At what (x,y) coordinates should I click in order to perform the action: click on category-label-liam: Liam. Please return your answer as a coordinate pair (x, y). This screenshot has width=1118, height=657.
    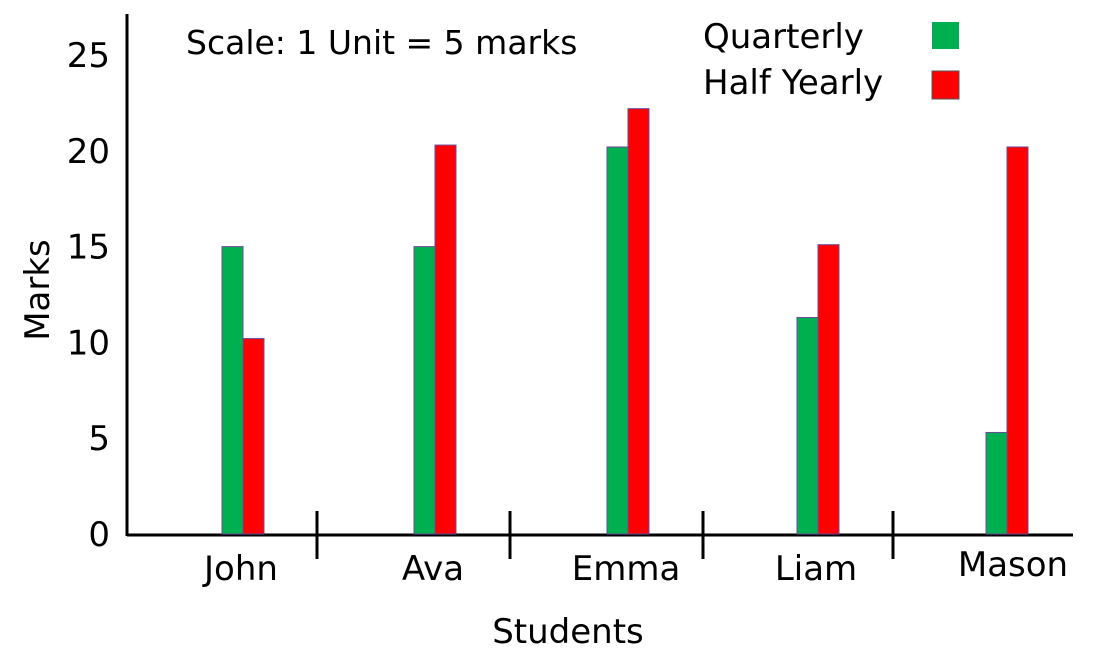
    Looking at the image, I should click on (816, 569).